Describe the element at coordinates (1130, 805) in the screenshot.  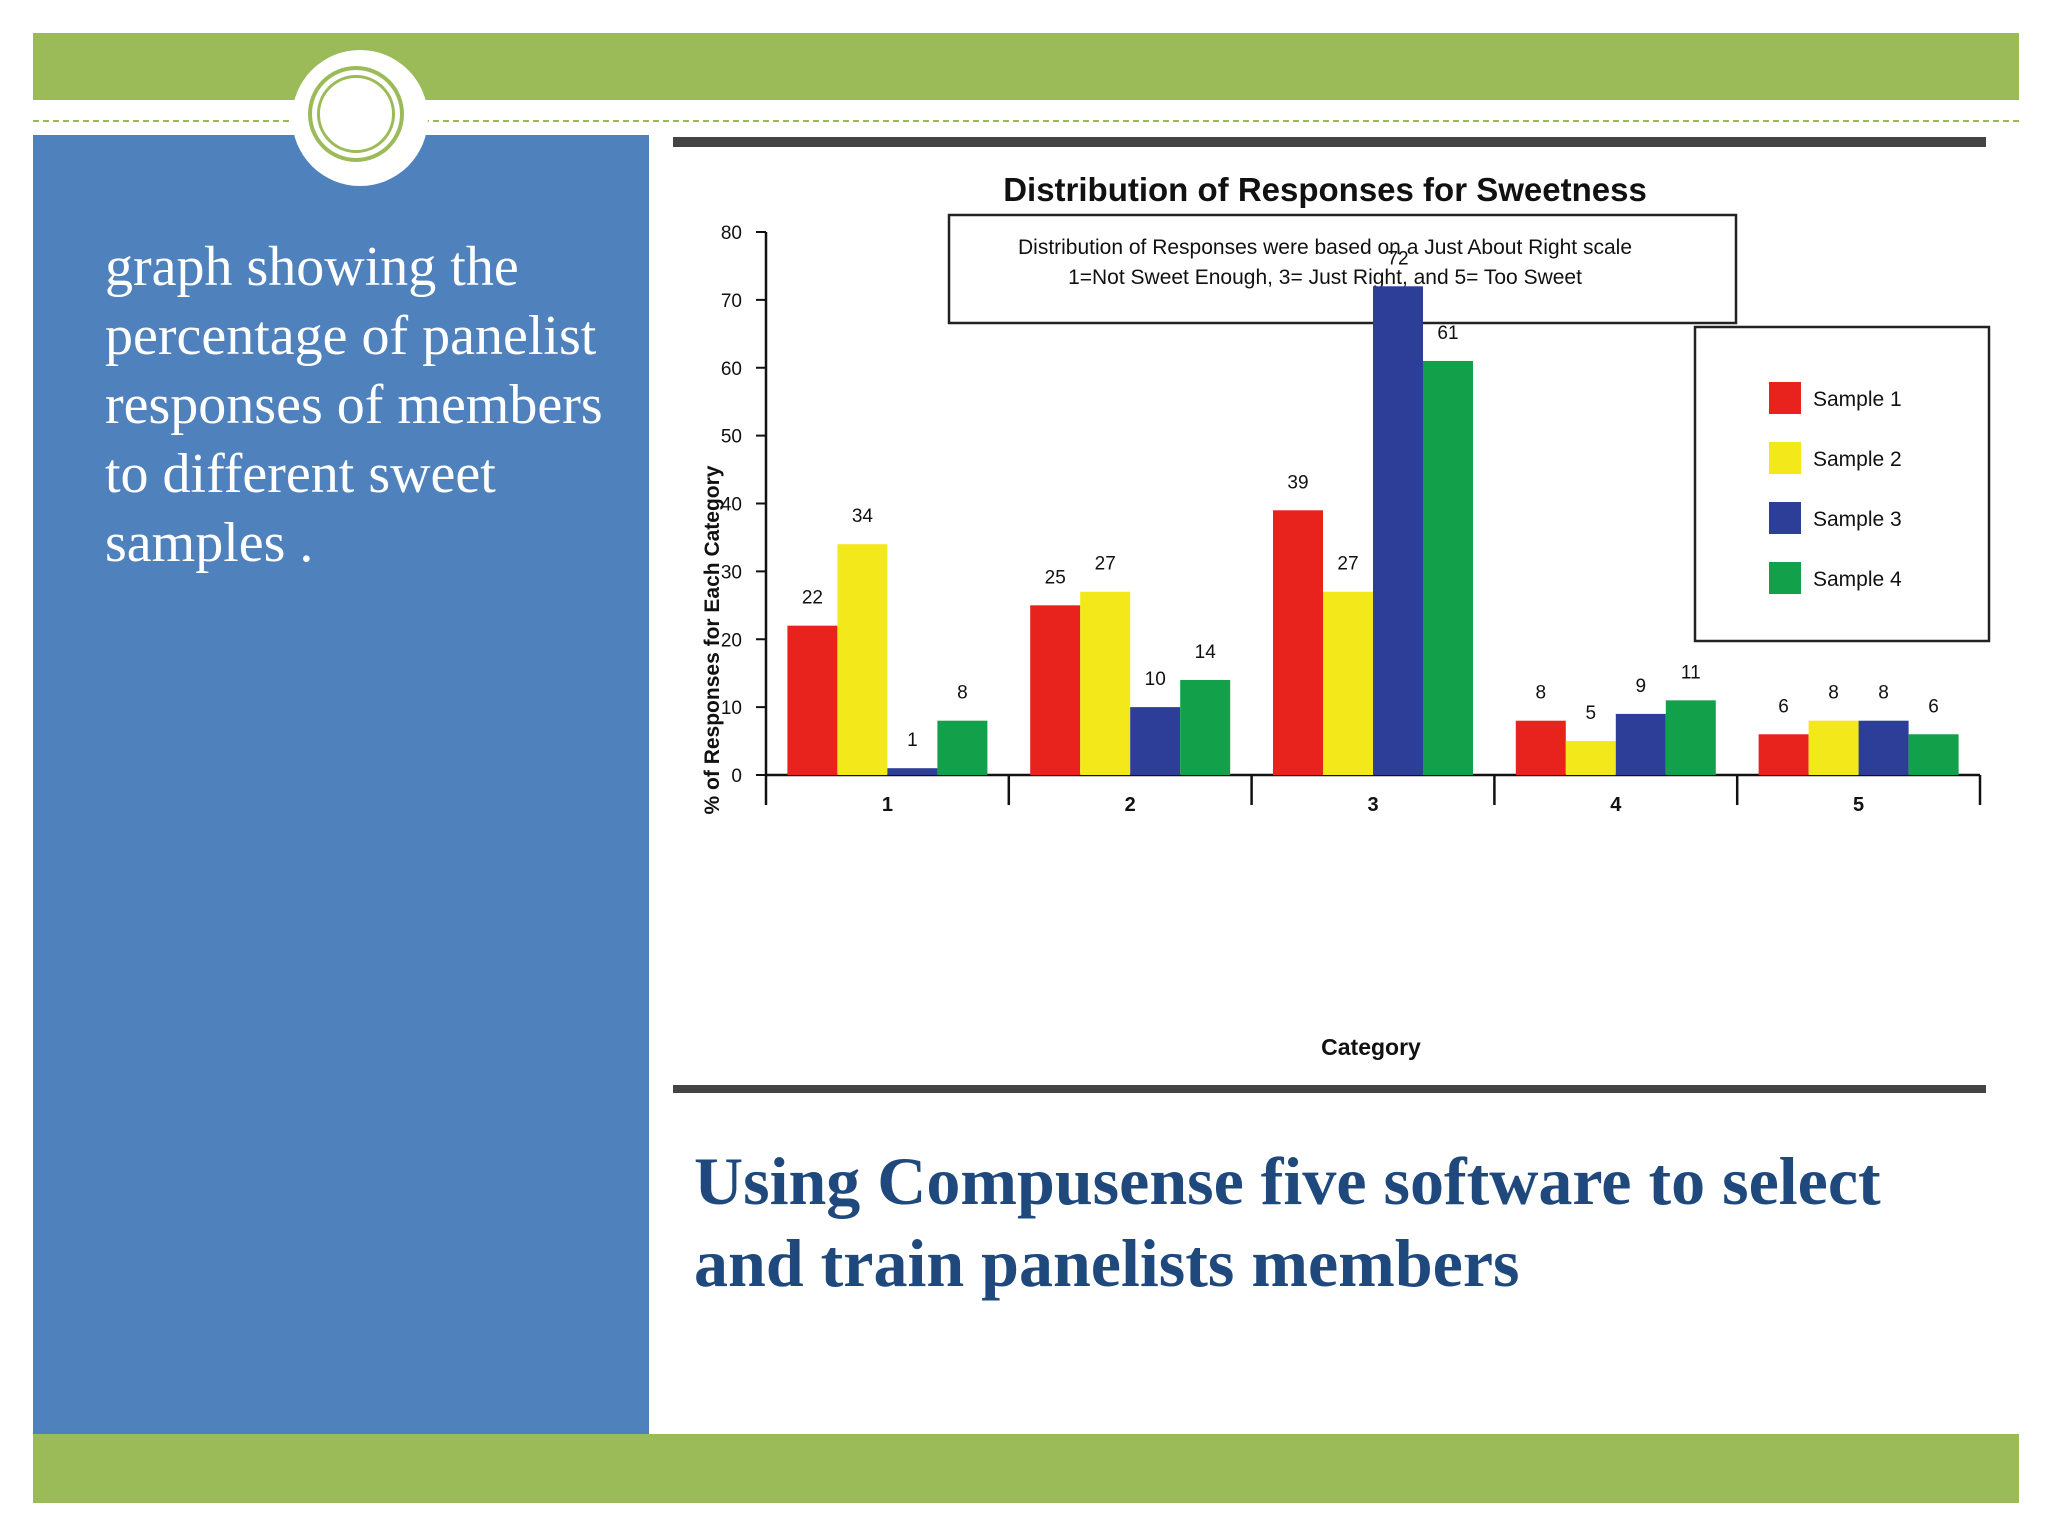
I see `x-tick-label: 2` at that location.